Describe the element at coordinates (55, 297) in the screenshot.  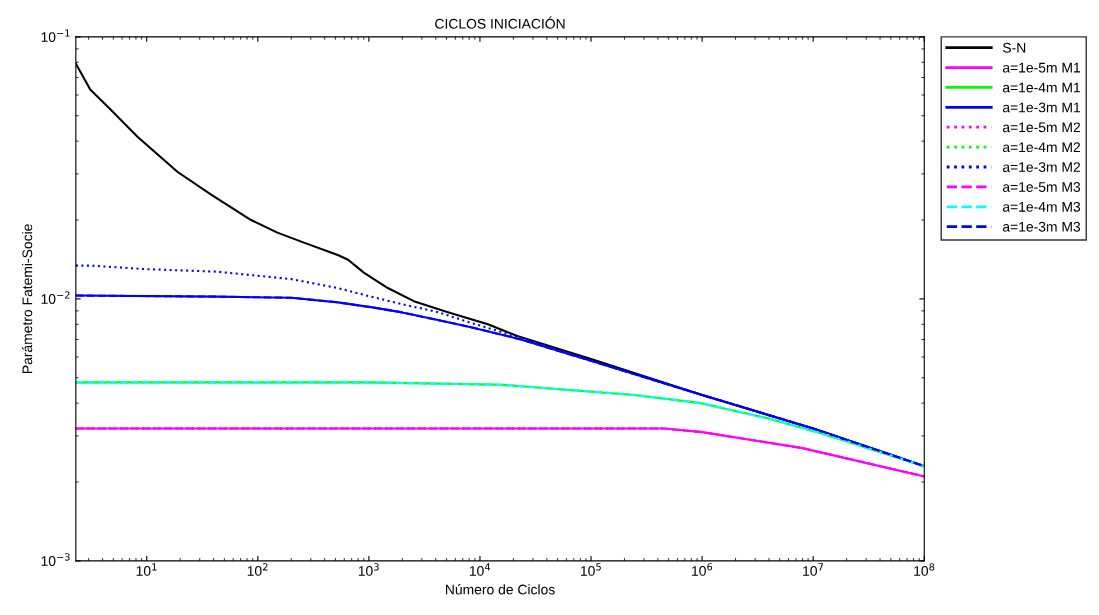
I see `y-tick-label: 10$^{−2}$` at that location.